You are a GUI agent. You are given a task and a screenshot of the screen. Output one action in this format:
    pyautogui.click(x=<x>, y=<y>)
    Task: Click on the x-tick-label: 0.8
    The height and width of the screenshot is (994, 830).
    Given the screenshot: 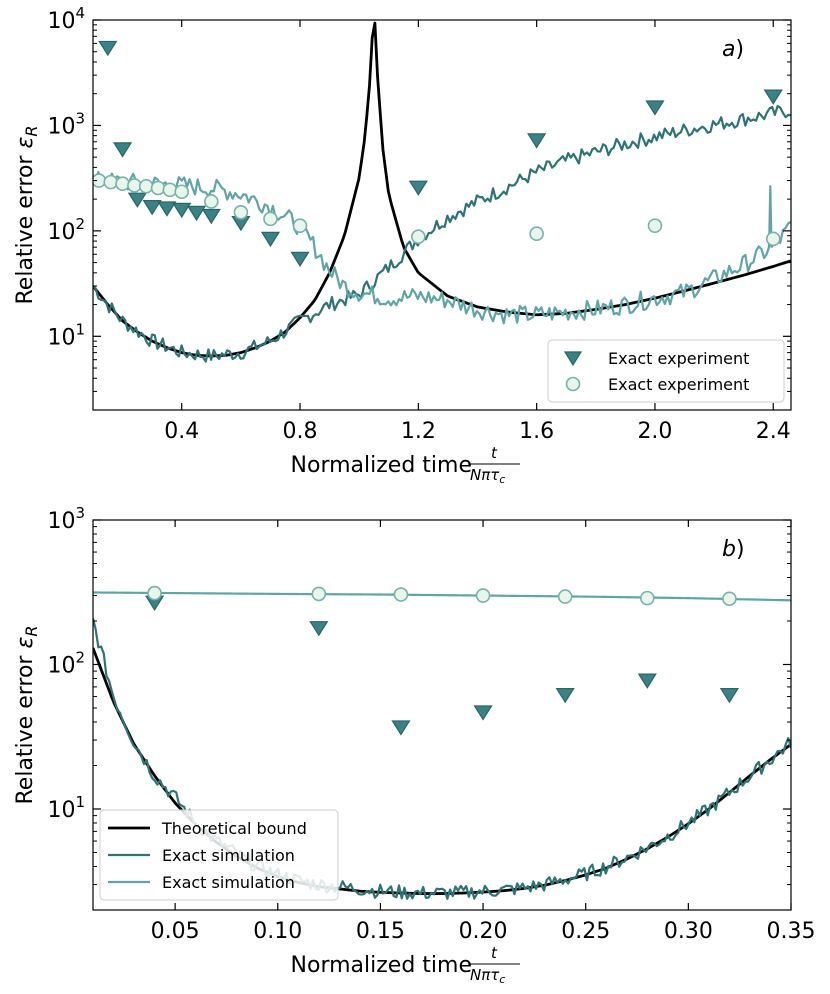 What is the action you would take?
    pyautogui.click(x=300, y=431)
    